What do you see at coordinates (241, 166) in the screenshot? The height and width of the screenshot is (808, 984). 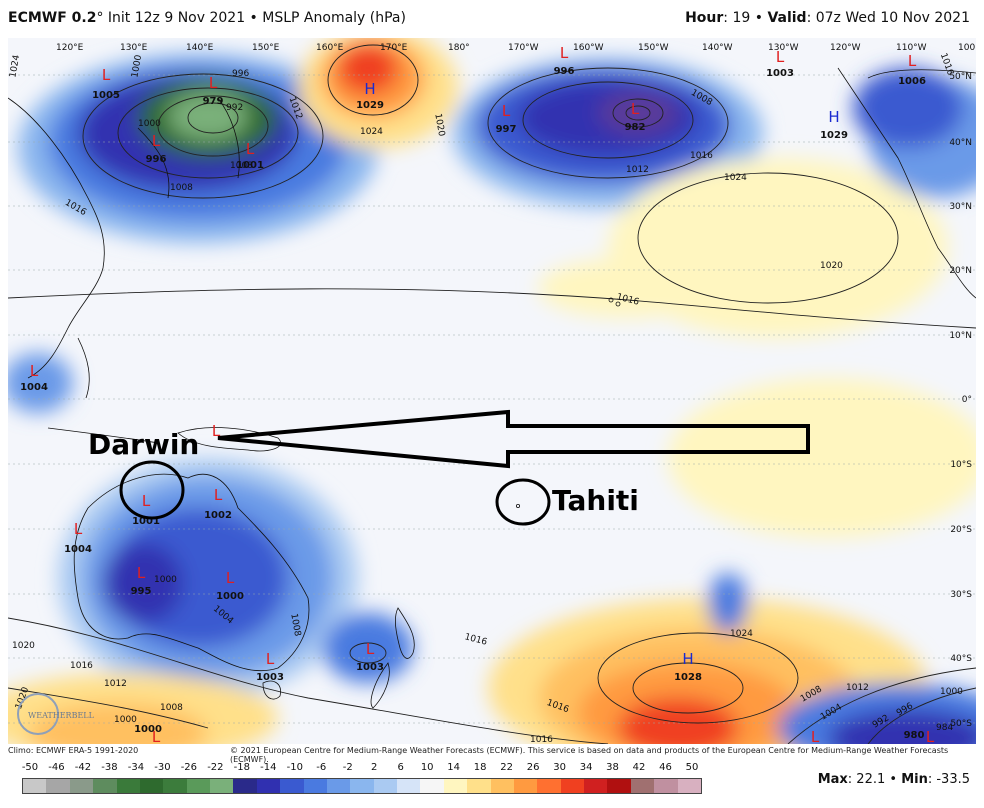 I see `isobar-label: 1008` at bounding box center [241, 166].